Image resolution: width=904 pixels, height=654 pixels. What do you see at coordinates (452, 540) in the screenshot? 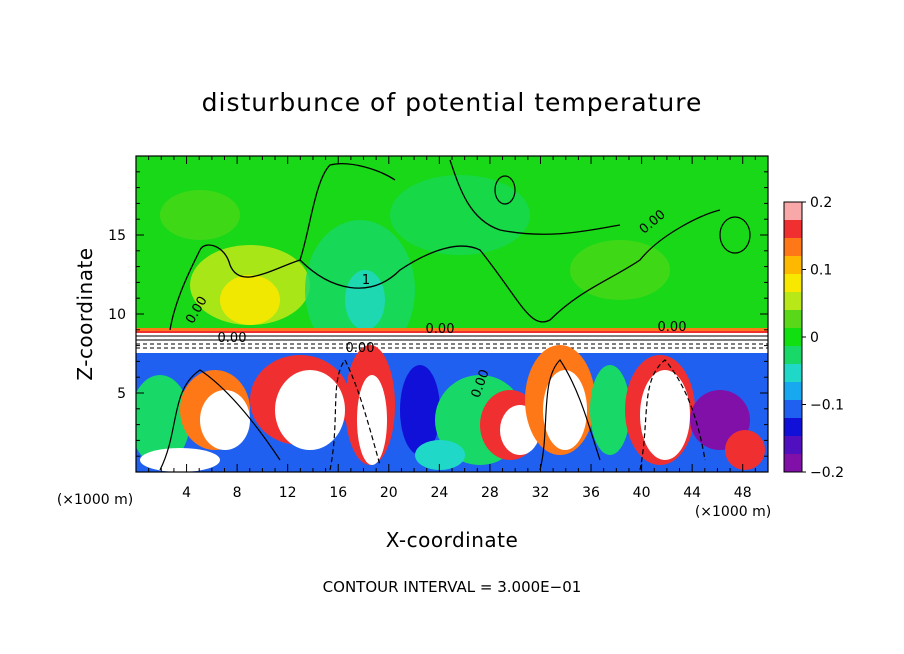
I see `x-axis-title: X-coordinate` at bounding box center [452, 540].